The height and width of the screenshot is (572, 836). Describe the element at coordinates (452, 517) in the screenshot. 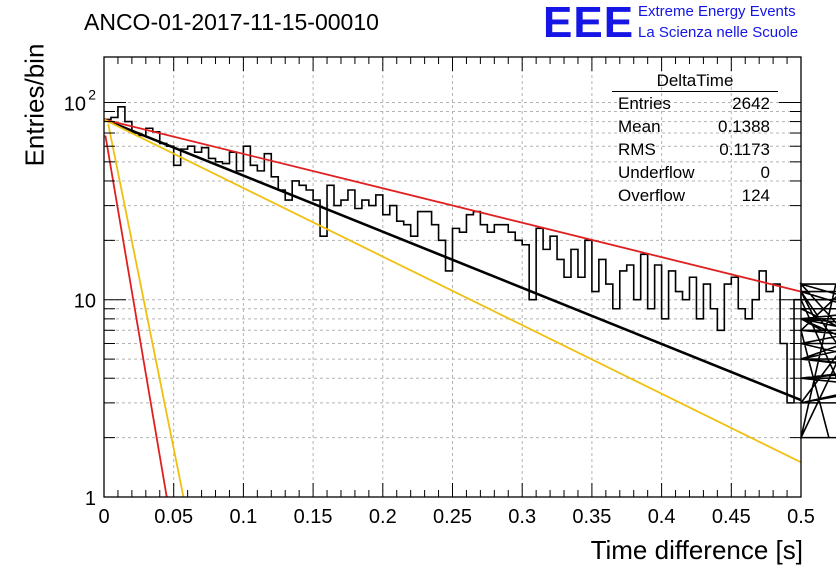

I see `x-tick-label: 0.25` at that location.